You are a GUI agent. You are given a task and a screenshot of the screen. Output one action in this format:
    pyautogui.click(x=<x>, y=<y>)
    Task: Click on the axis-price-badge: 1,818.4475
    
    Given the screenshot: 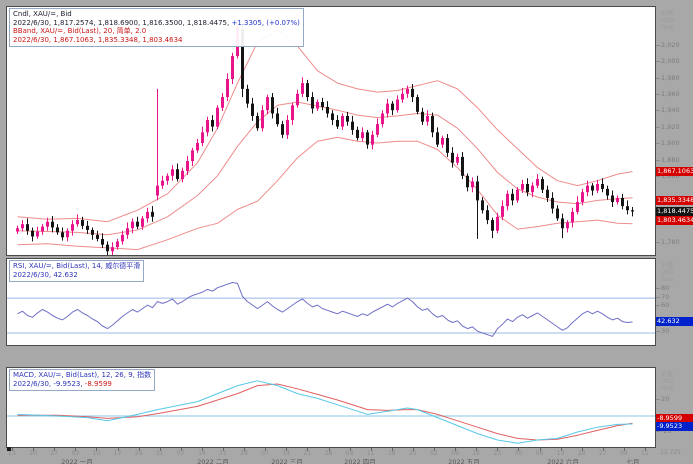 What is the action you would take?
    pyautogui.click(x=674, y=211)
    